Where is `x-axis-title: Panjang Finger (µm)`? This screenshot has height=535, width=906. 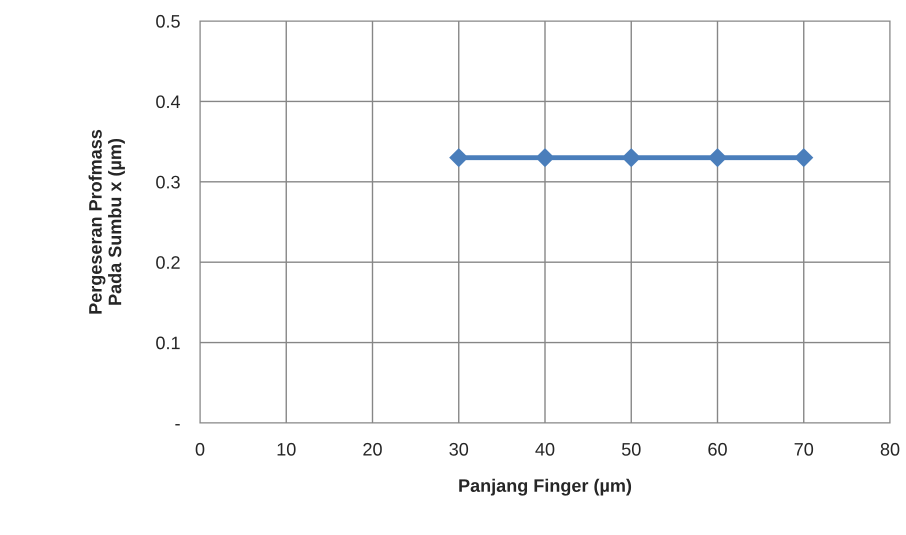
x-axis-title: Panjang Finger (µm) is located at coordinates (545, 487).